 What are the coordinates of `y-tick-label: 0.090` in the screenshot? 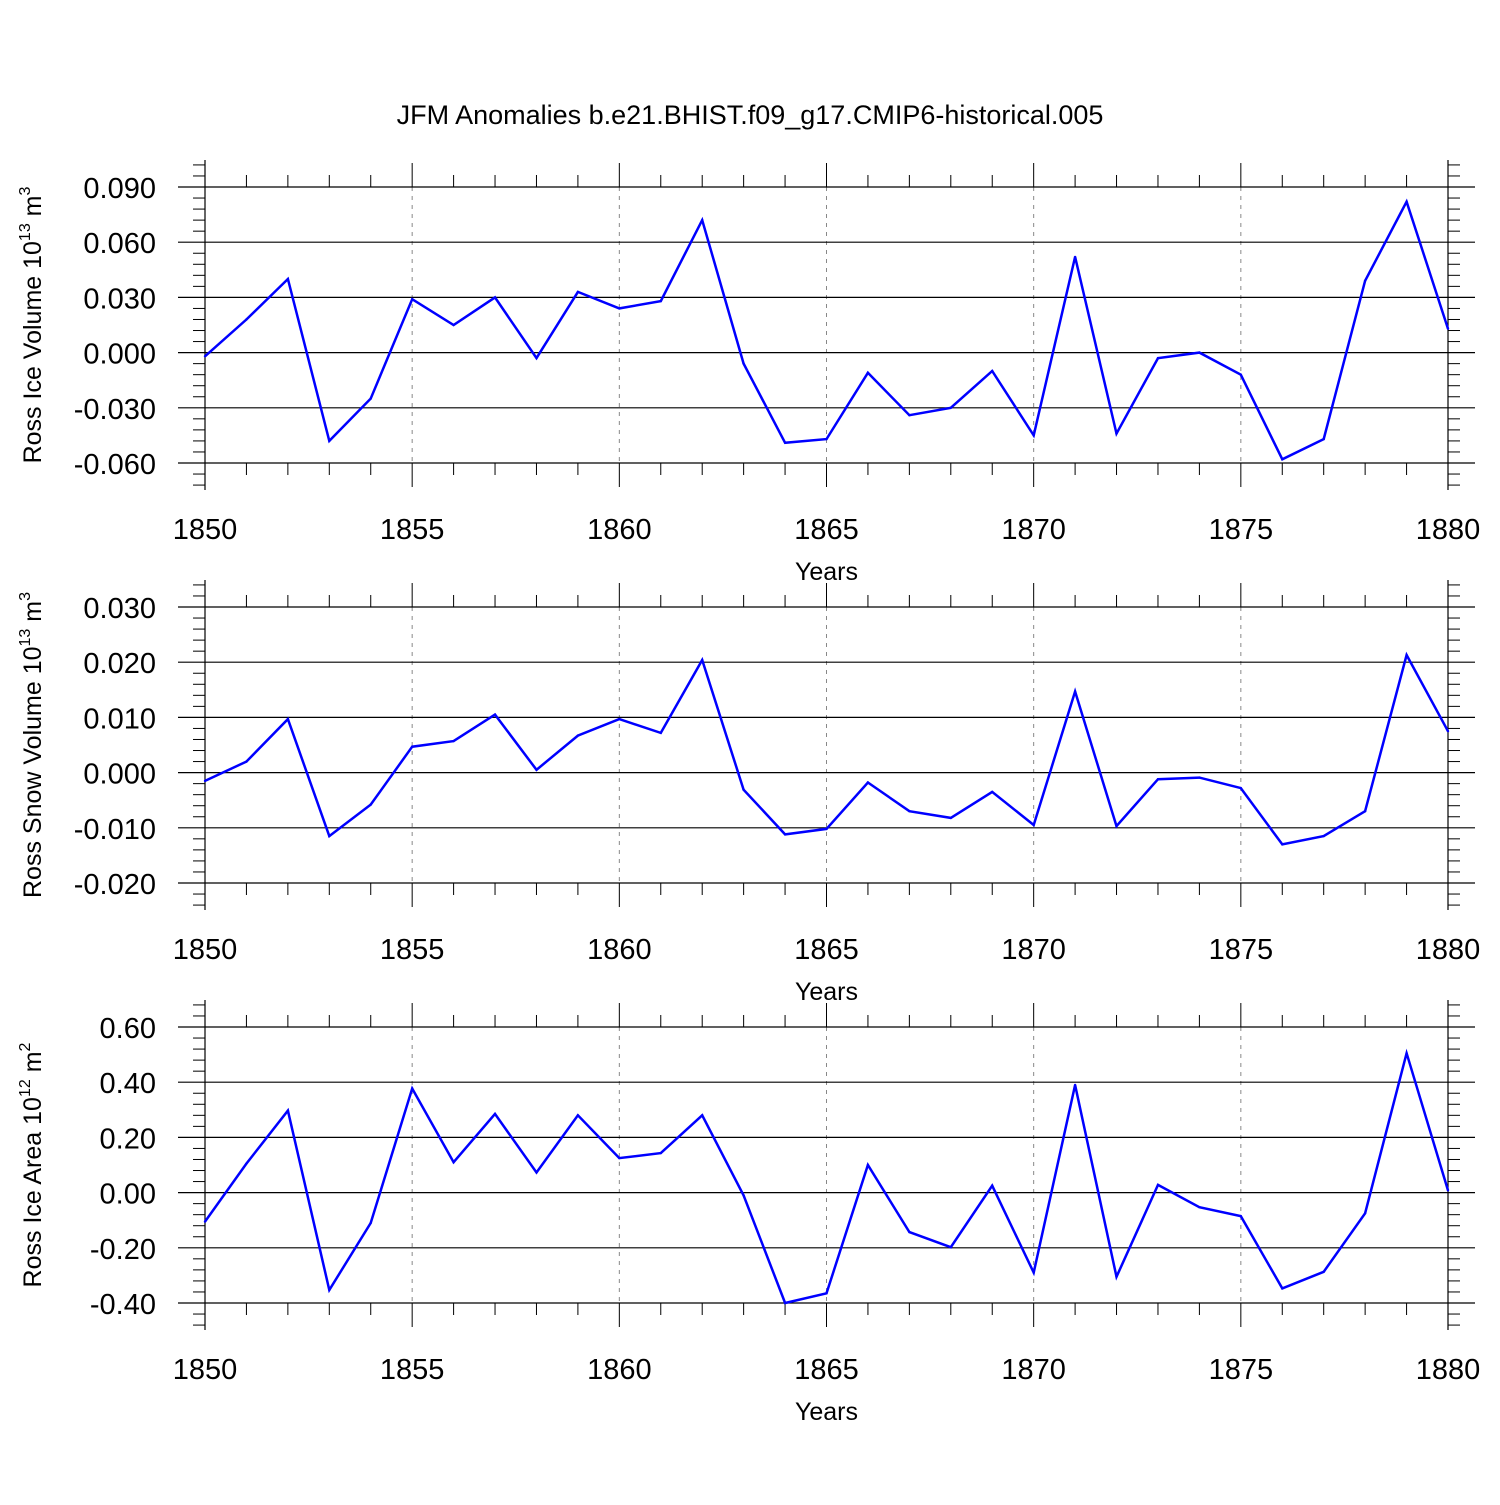 It's located at (119, 189).